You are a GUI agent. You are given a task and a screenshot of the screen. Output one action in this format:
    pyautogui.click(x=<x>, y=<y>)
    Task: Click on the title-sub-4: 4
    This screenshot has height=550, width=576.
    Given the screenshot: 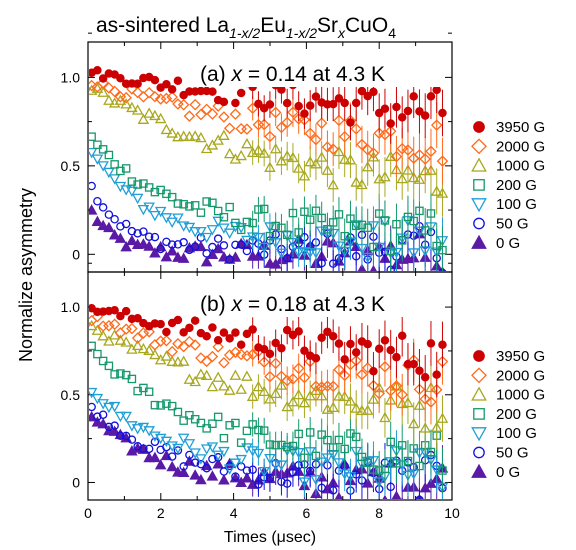 What is the action you would take?
    pyautogui.click(x=392, y=33)
    